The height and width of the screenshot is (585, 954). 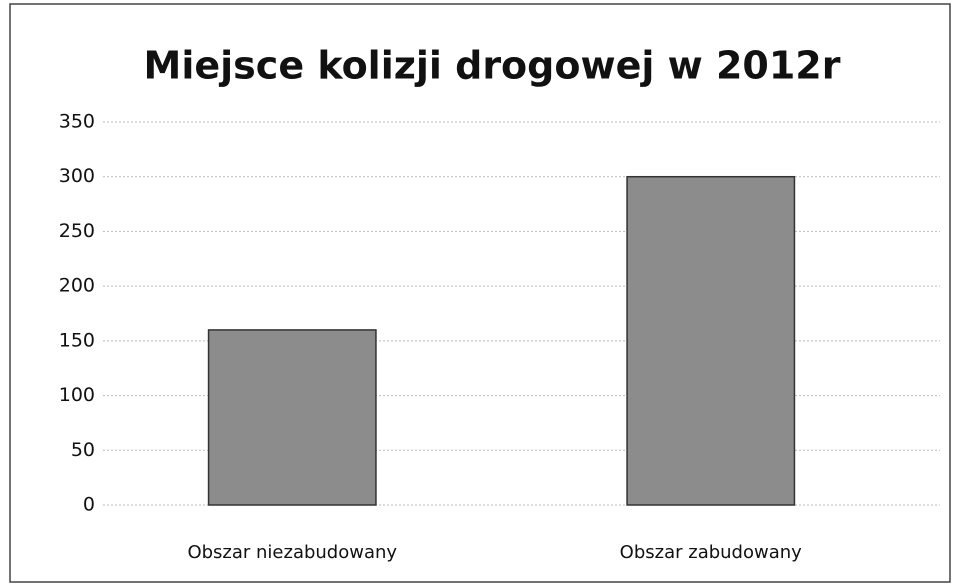 What do you see at coordinates (292, 552) in the screenshot?
I see `x-tick-label: Obszar niezabudowany` at bounding box center [292, 552].